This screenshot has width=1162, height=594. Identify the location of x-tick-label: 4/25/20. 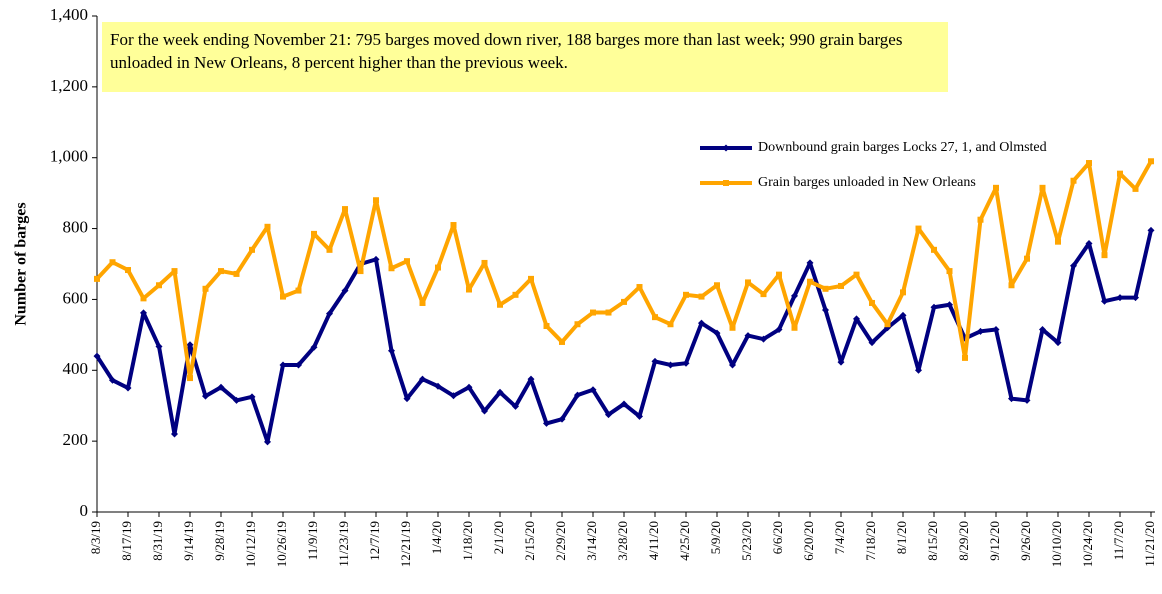
(684, 541).